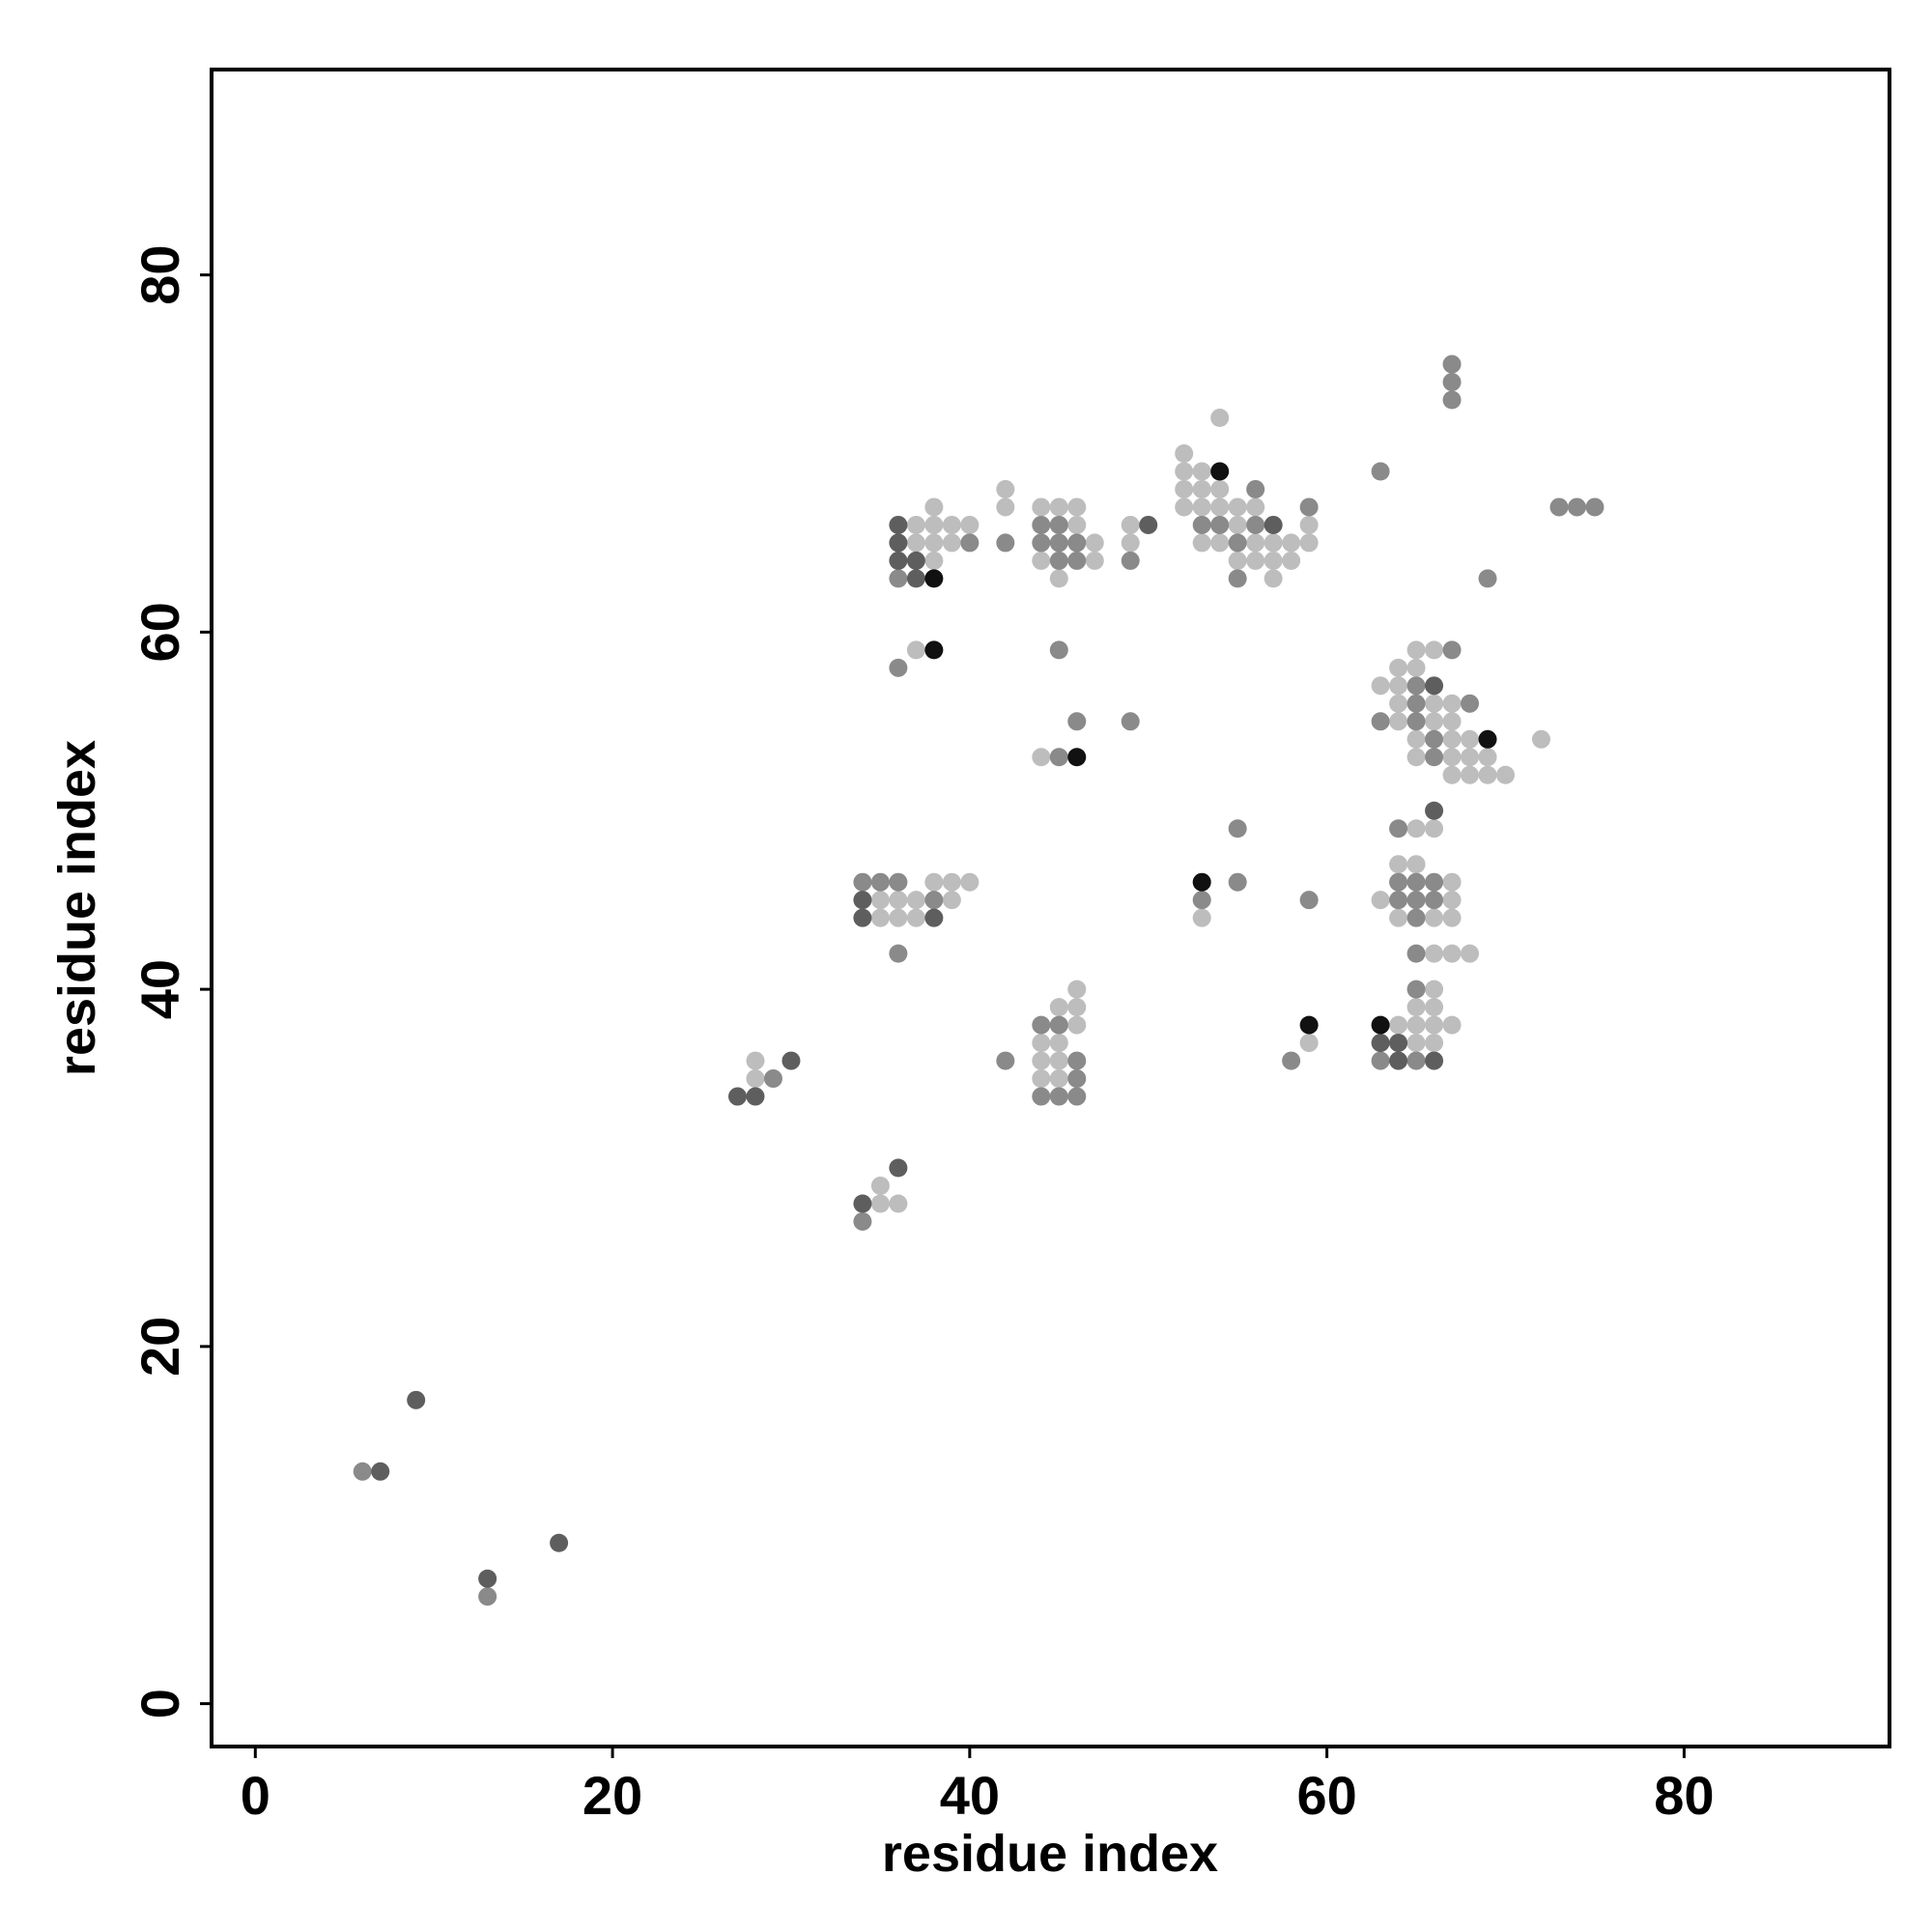 This screenshot has height=1932, width=1932. I want to click on x-tick-label: 80, so click(1684, 1795).